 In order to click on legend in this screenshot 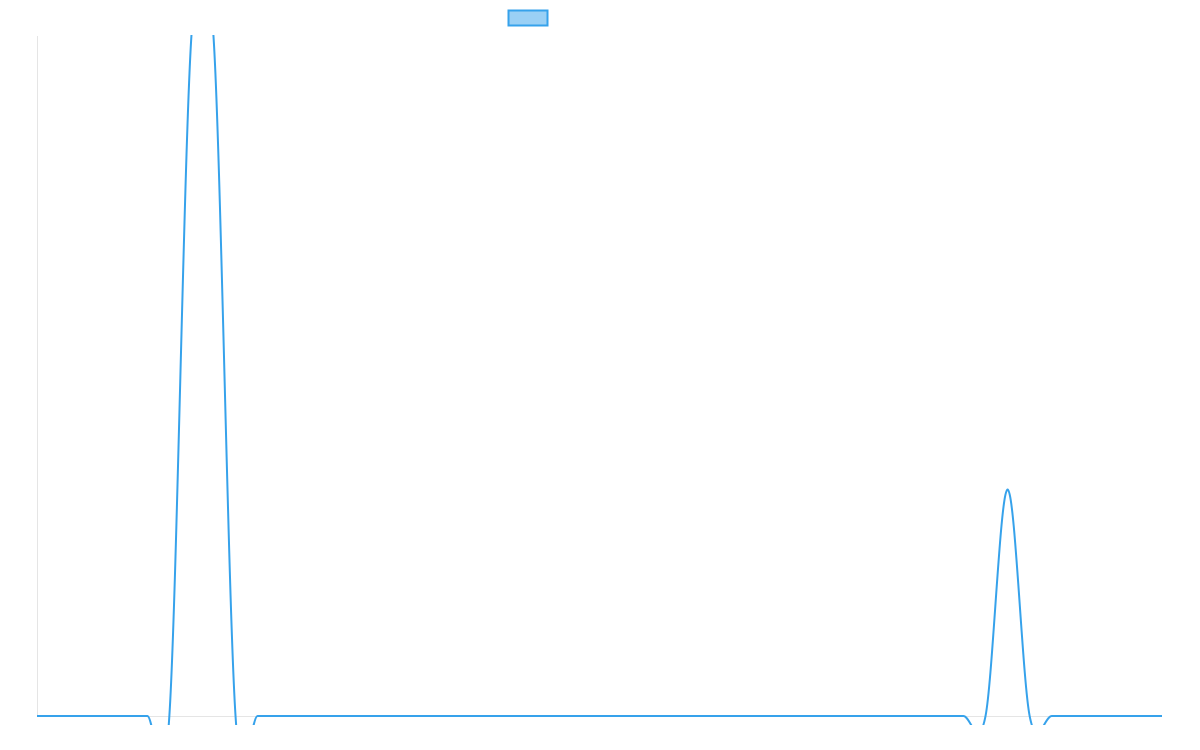, I will do `click(528, 18)`.